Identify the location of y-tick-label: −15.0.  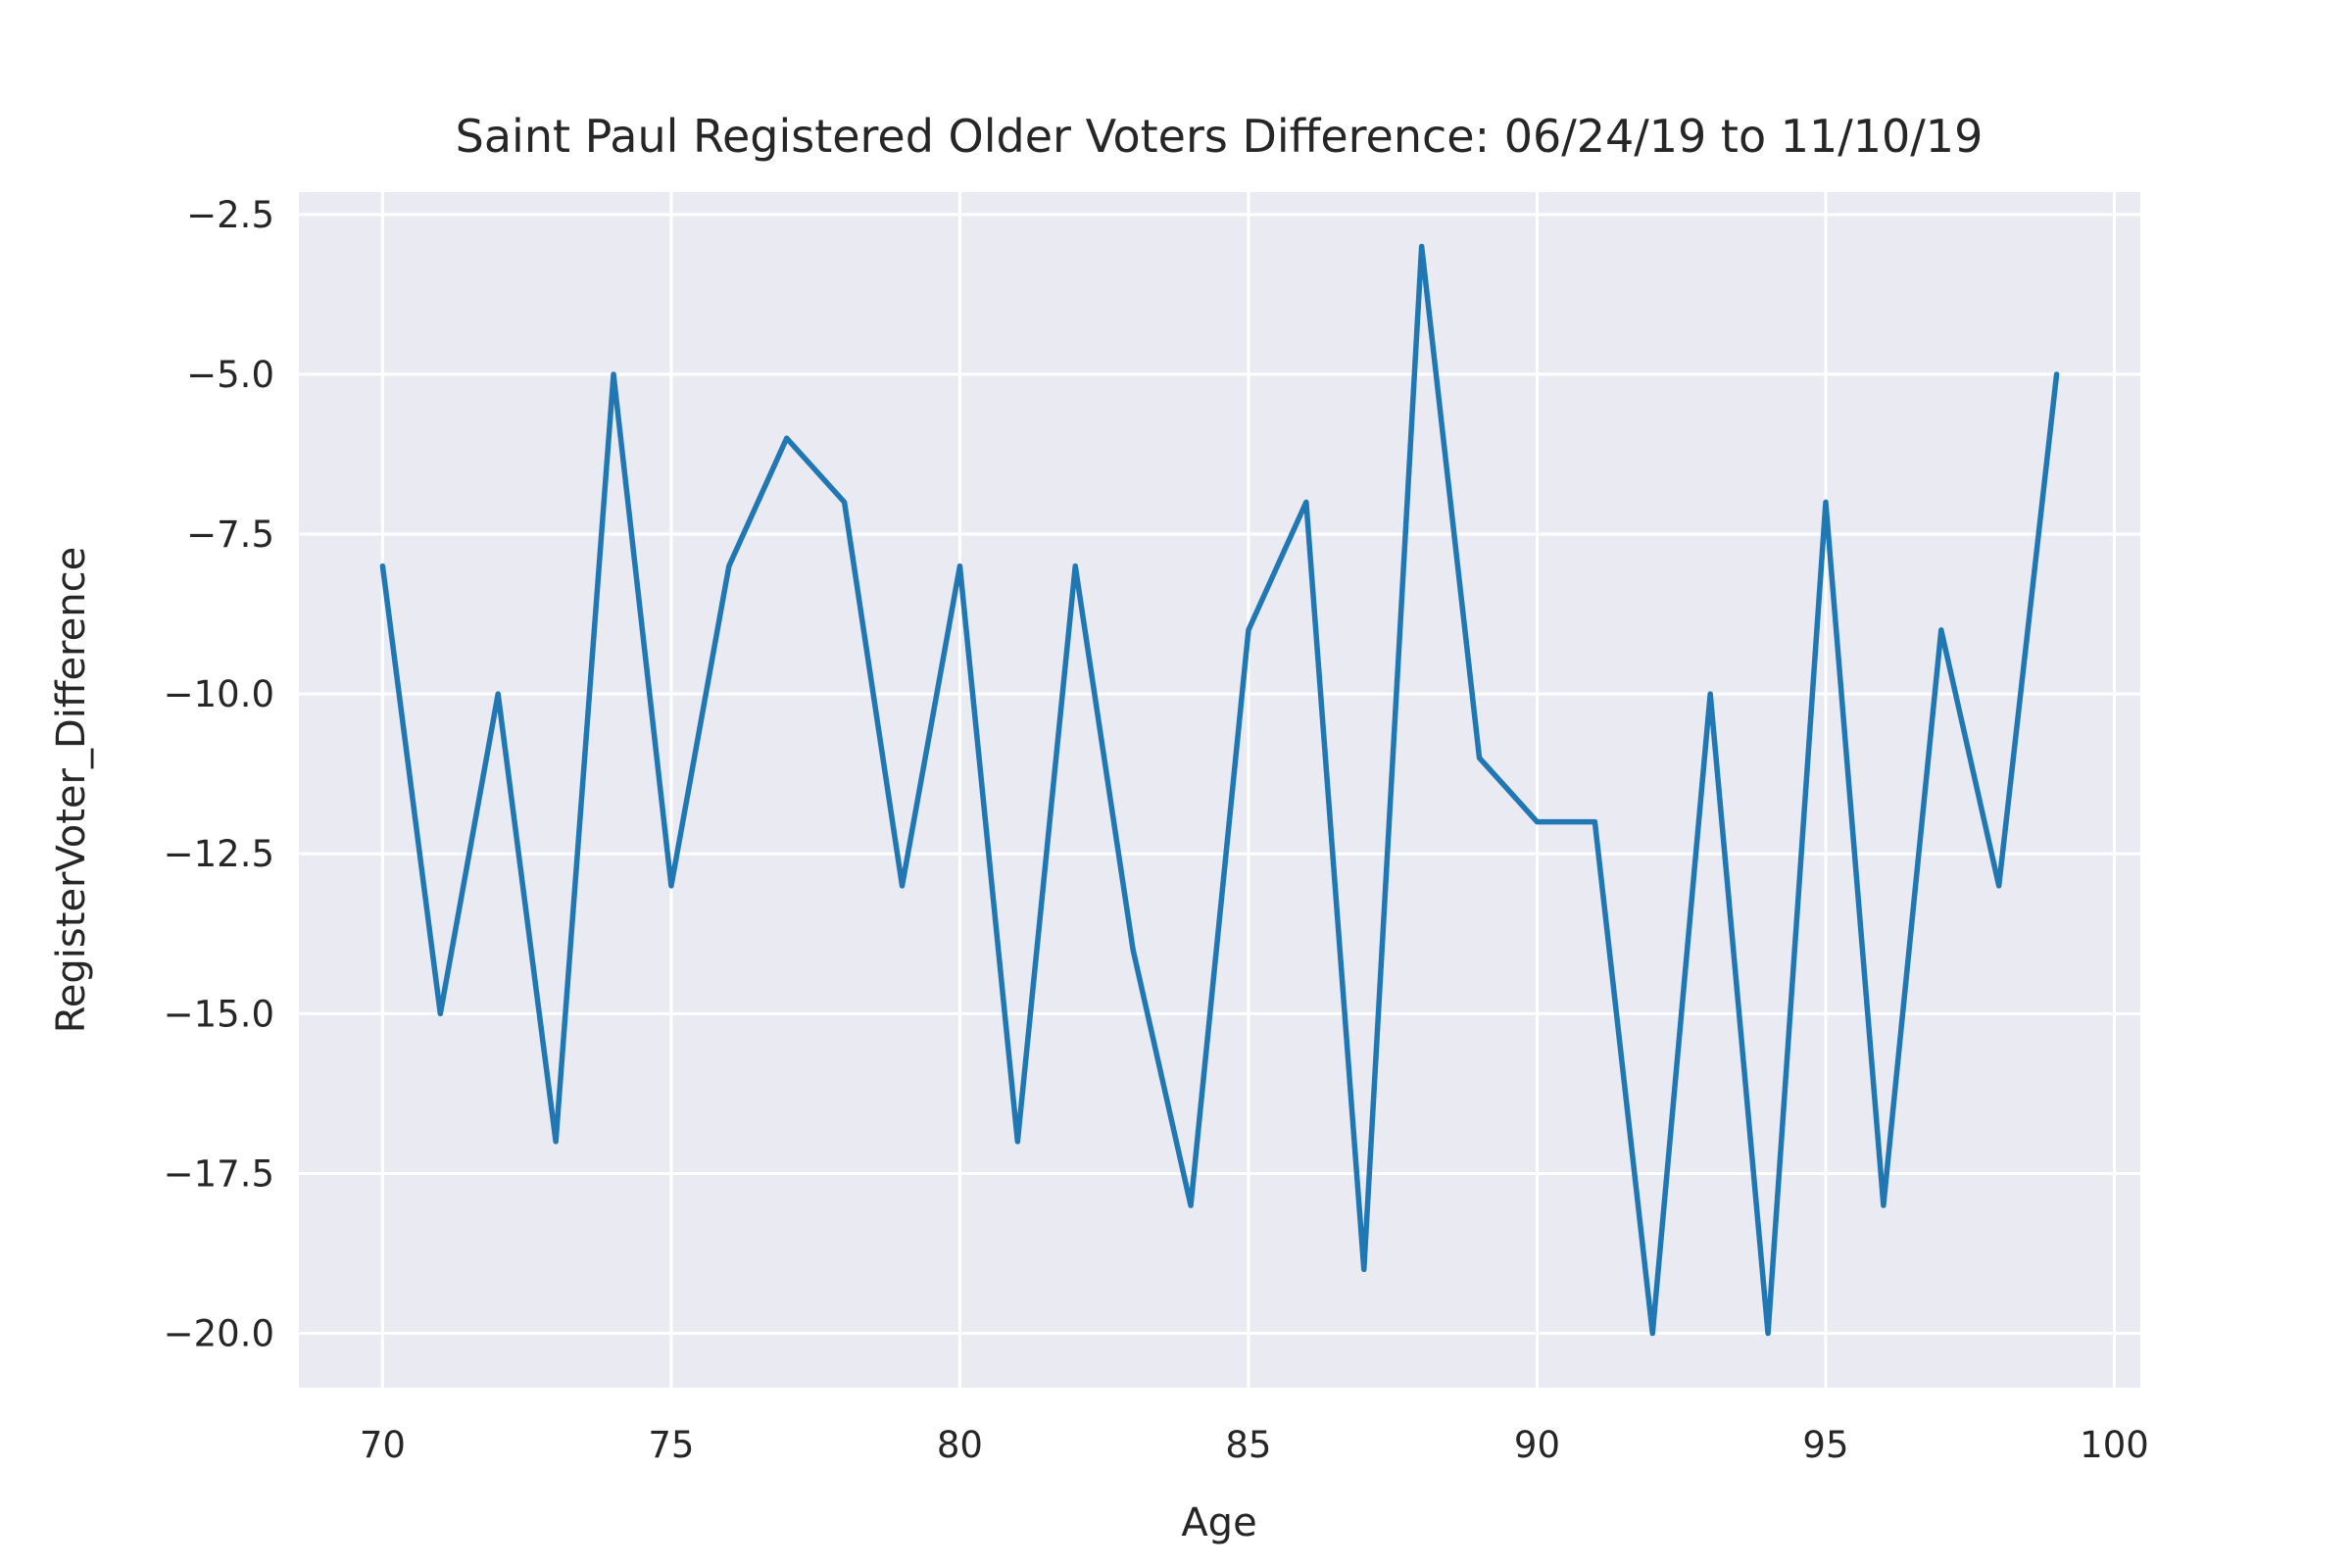
(219, 1014).